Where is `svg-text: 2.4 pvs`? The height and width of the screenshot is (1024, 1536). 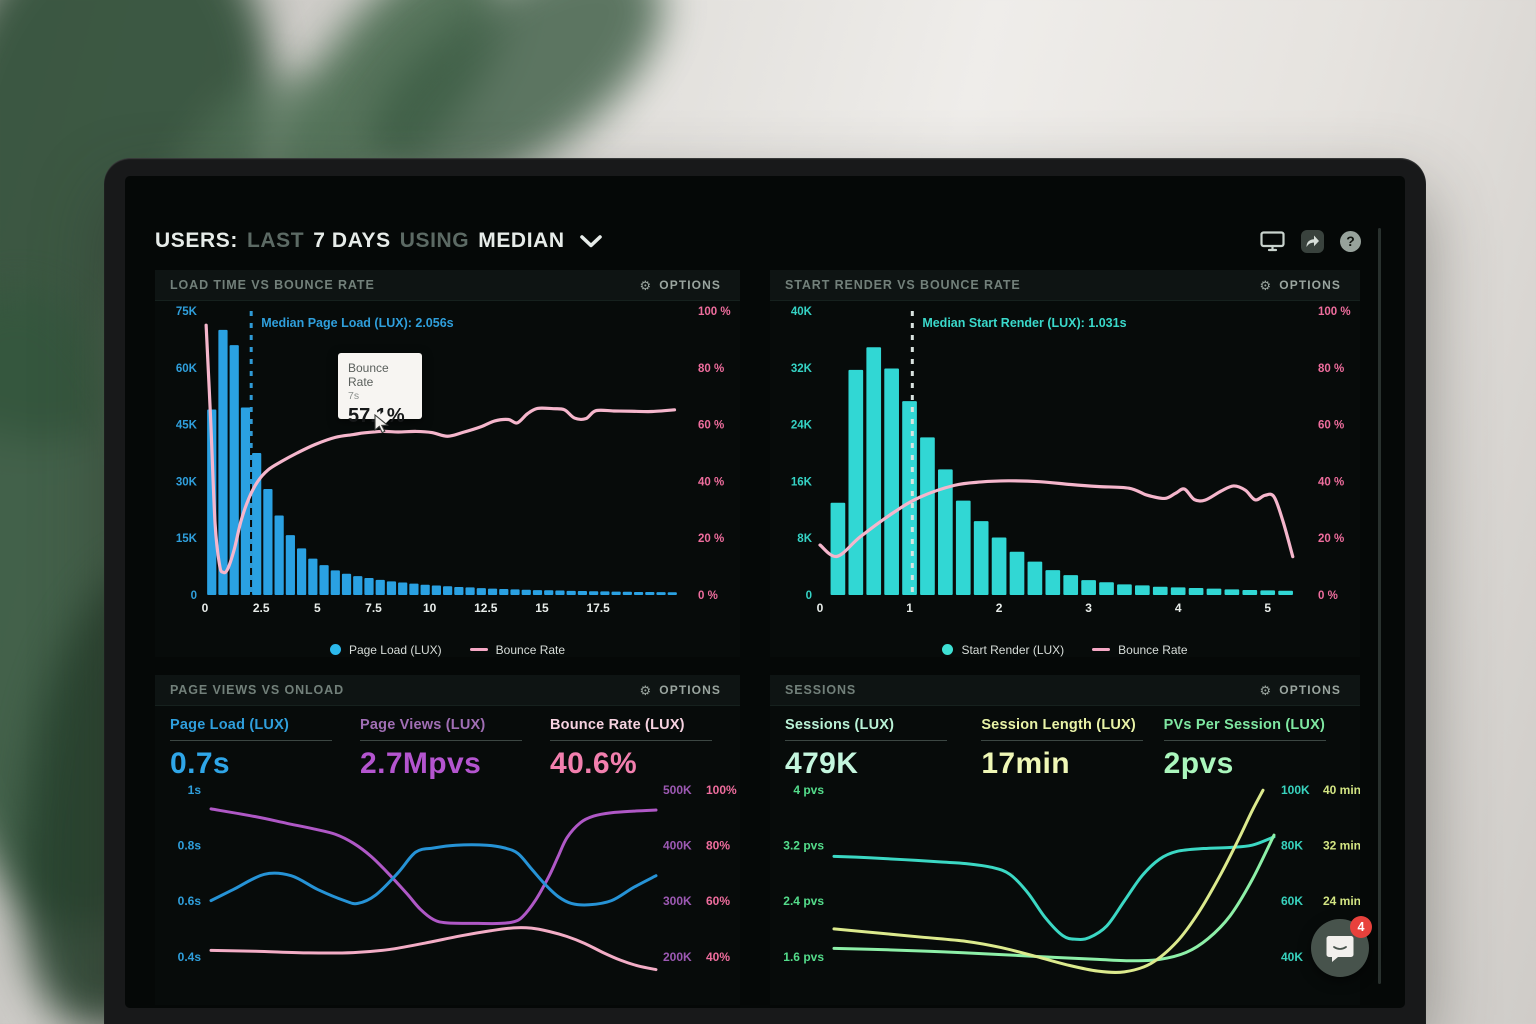
svg-text: 2.4 pvs is located at coordinates (803, 901).